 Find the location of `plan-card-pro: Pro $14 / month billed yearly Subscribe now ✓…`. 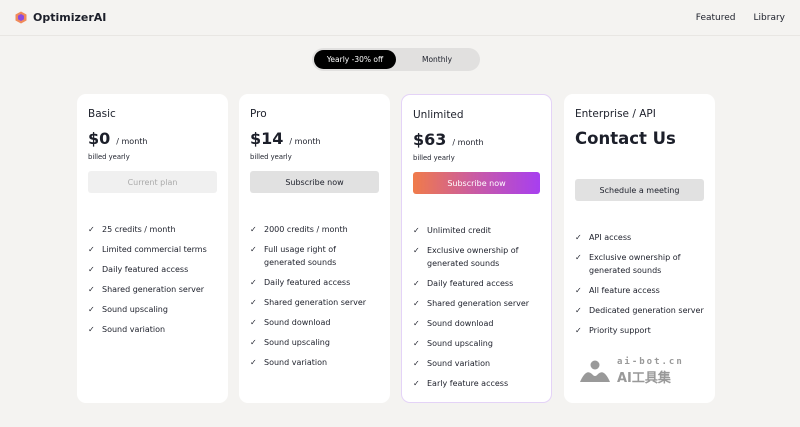

plan-card-pro: Pro $14 / month billed yearly Subscribe now ✓… is located at coordinates (314, 248).